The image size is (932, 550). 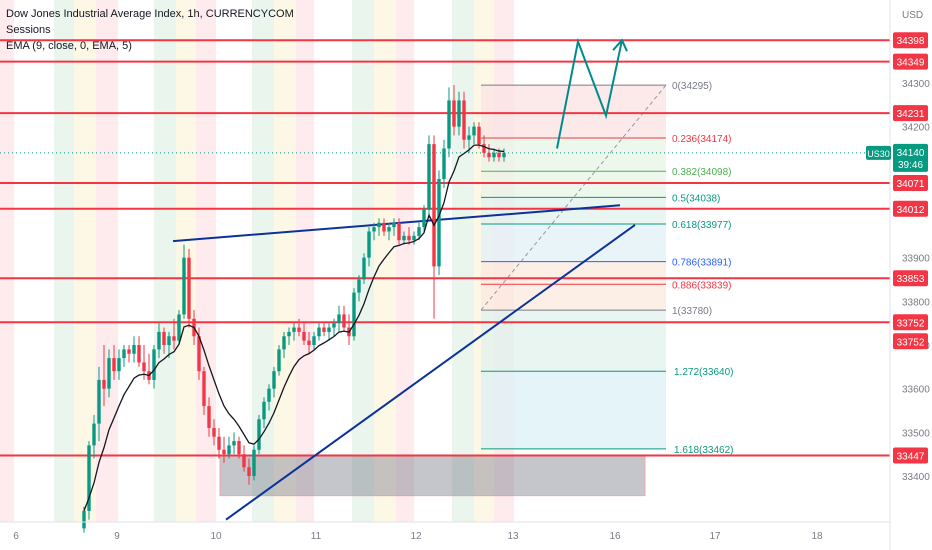 I want to click on sessions-indicator-label: Sessions, so click(x=28, y=30).